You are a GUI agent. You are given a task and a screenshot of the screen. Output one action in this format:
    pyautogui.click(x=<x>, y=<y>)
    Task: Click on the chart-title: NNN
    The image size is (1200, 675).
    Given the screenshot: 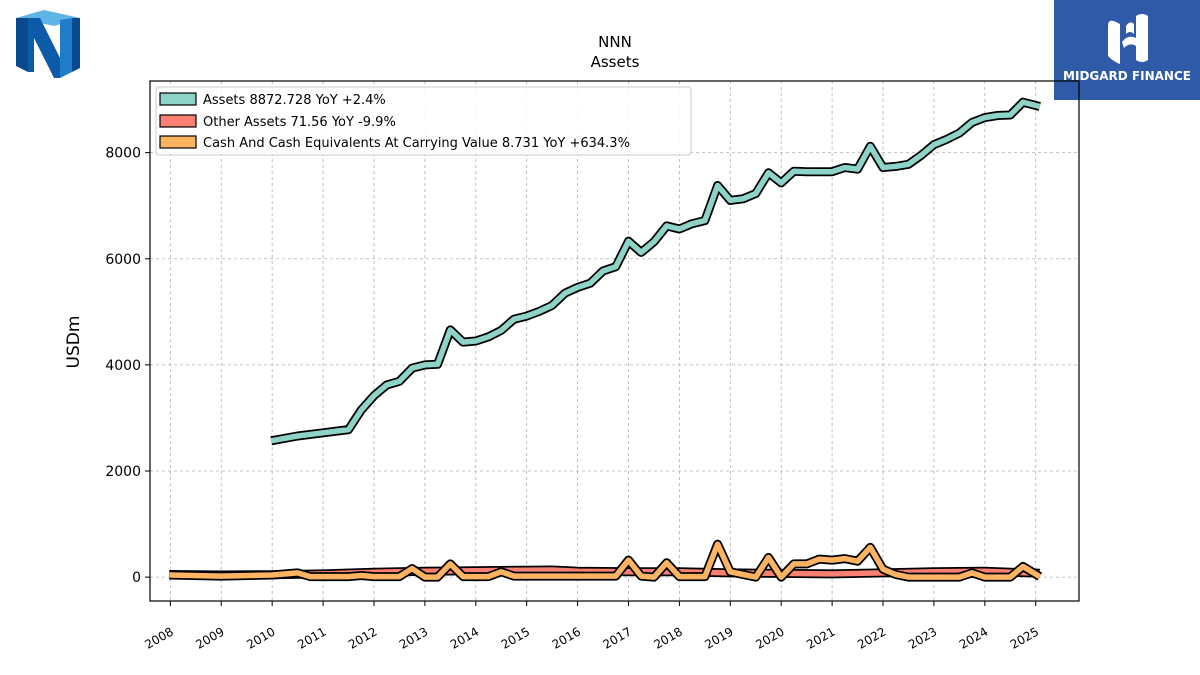 What is the action you would take?
    pyautogui.click(x=615, y=42)
    